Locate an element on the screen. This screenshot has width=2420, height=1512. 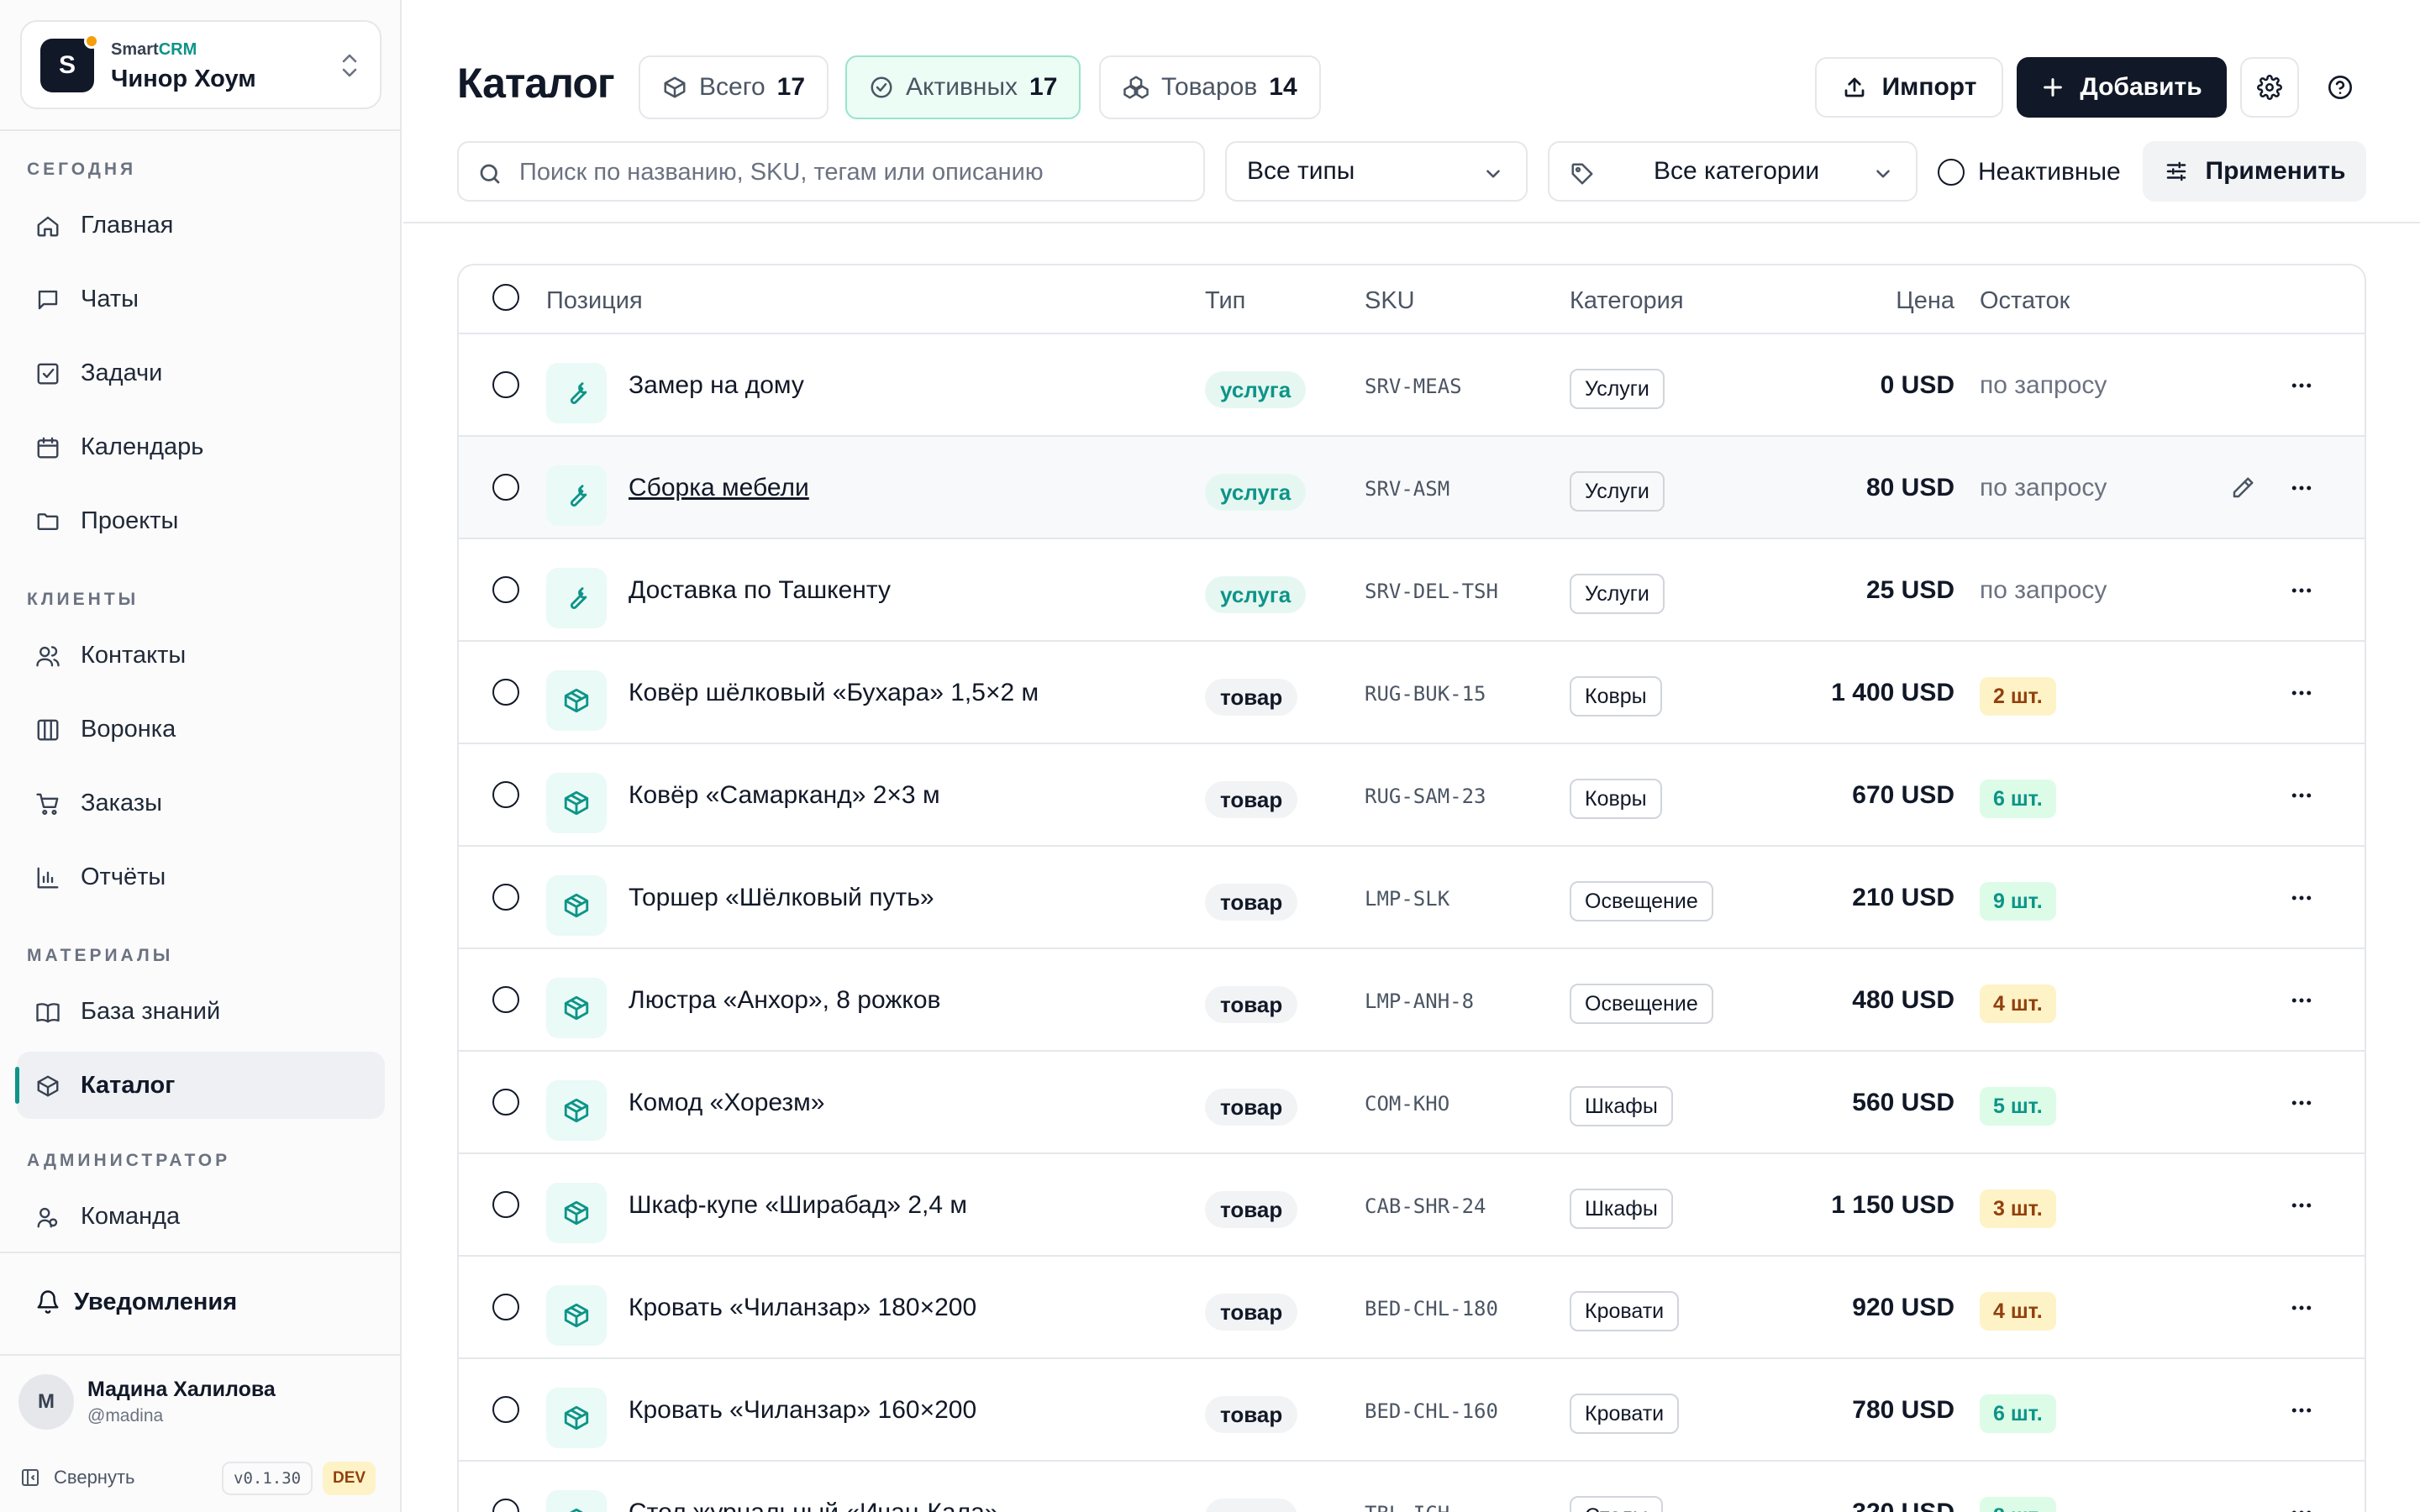
sidebar-item: База знаний is located at coordinates (201, 1011).